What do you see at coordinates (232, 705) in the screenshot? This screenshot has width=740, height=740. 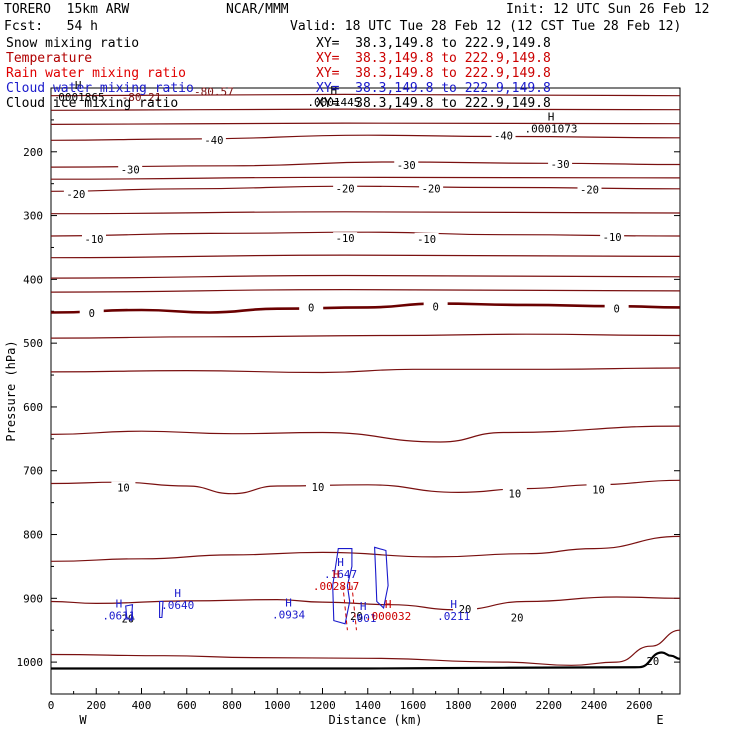 I see `x-tick-label: 800` at bounding box center [232, 705].